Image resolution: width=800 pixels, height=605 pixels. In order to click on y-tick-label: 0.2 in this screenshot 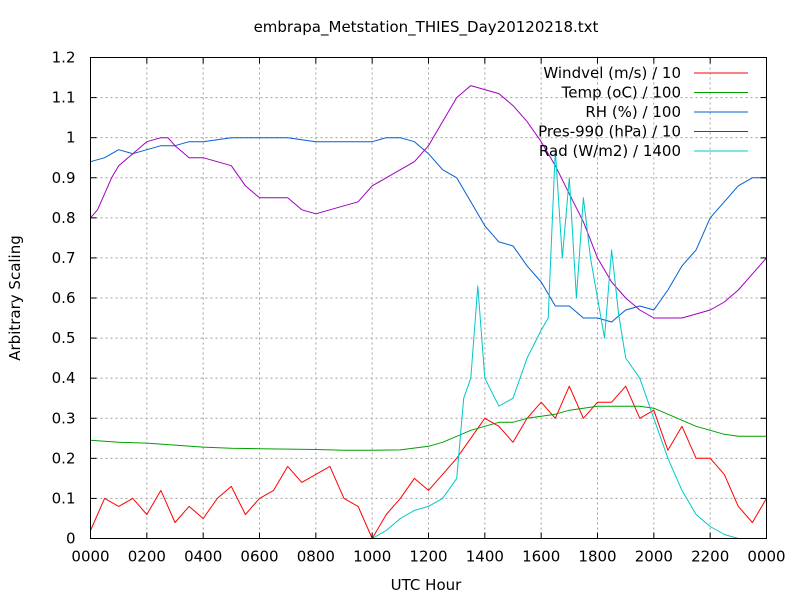, I will do `click(64, 458)`.